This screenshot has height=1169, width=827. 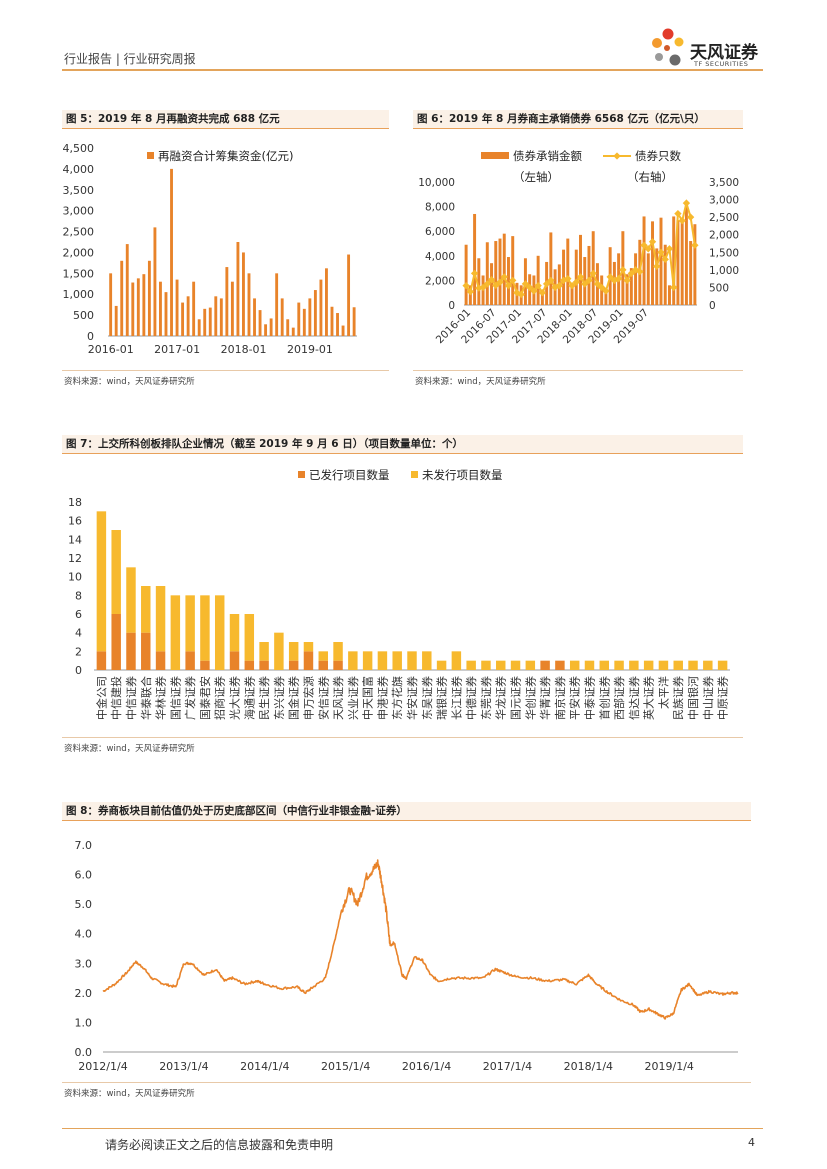 What do you see at coordinates (412, 70) in the screenshot?
I see `header-divider` at bounding box center [412, 70].